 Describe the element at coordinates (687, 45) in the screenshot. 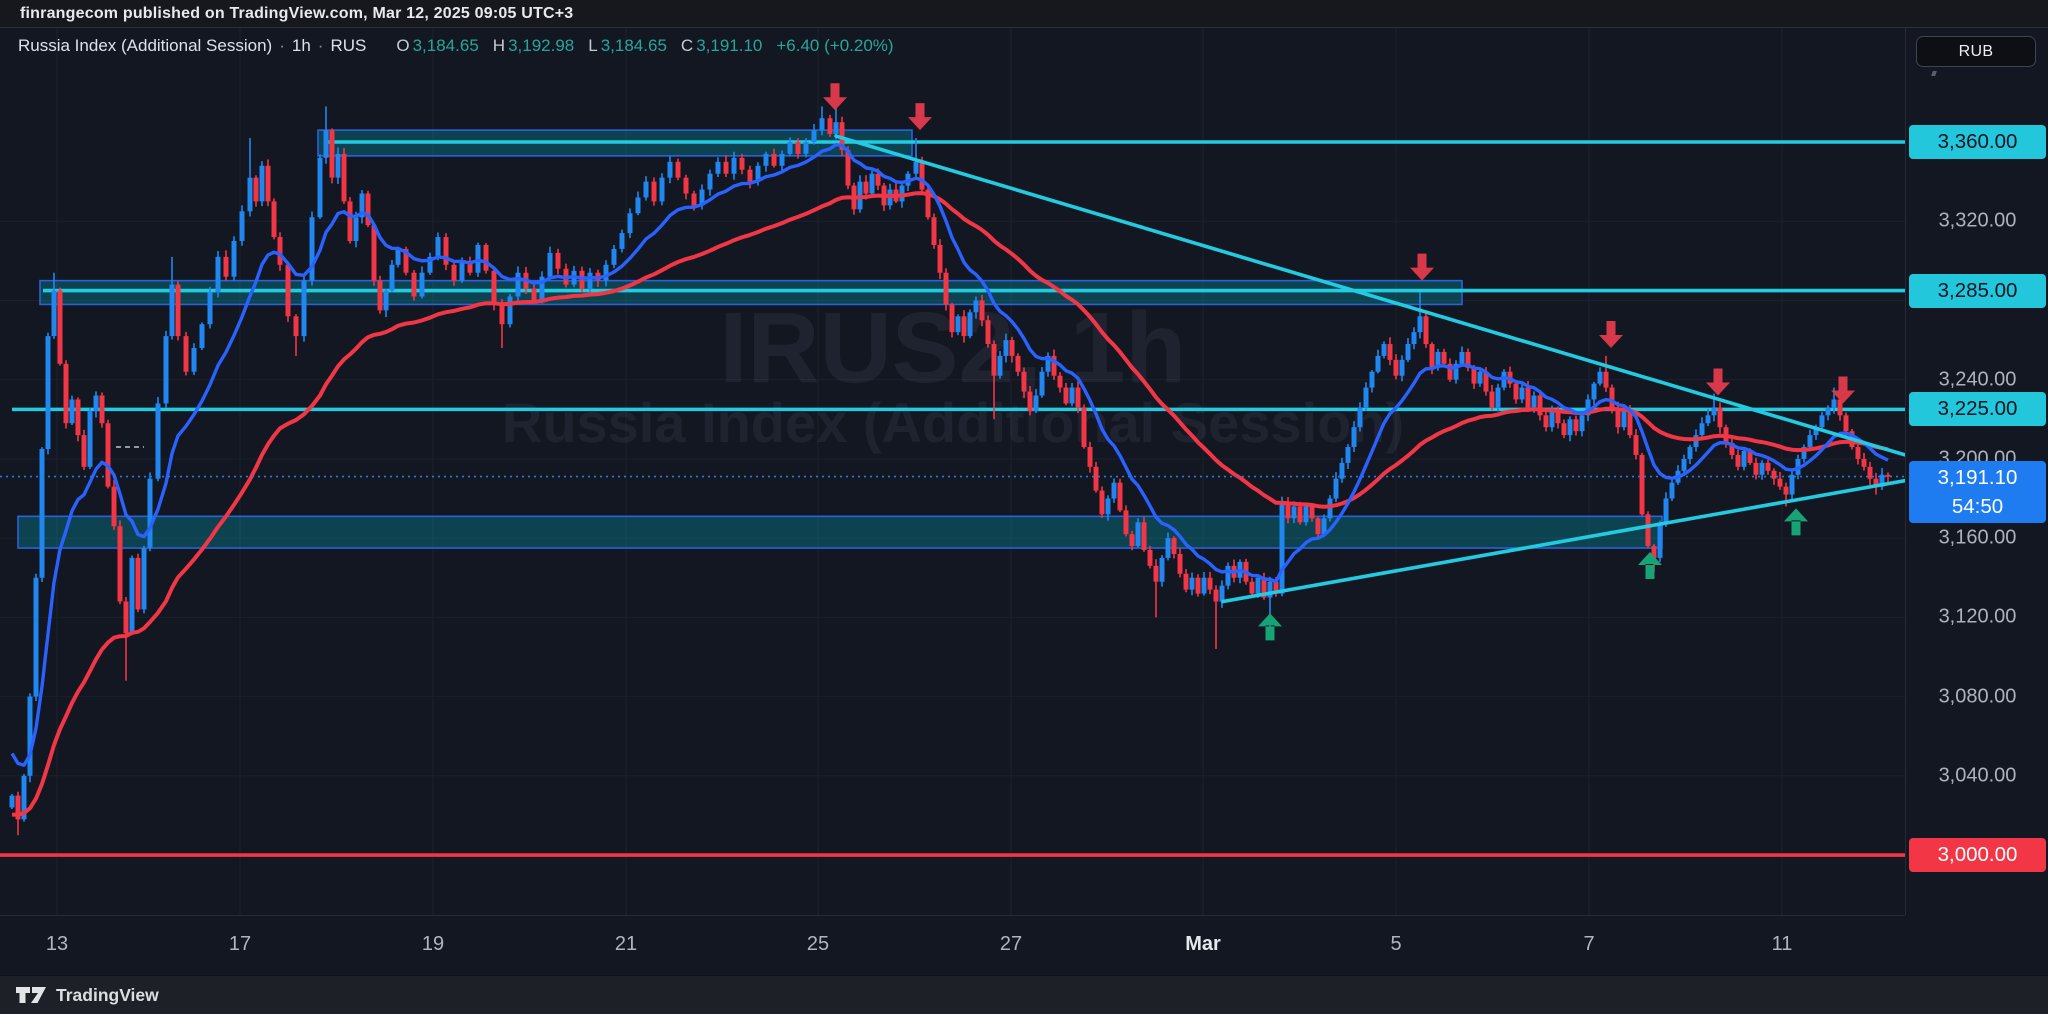

I see `ohlc-label: C` at that location.